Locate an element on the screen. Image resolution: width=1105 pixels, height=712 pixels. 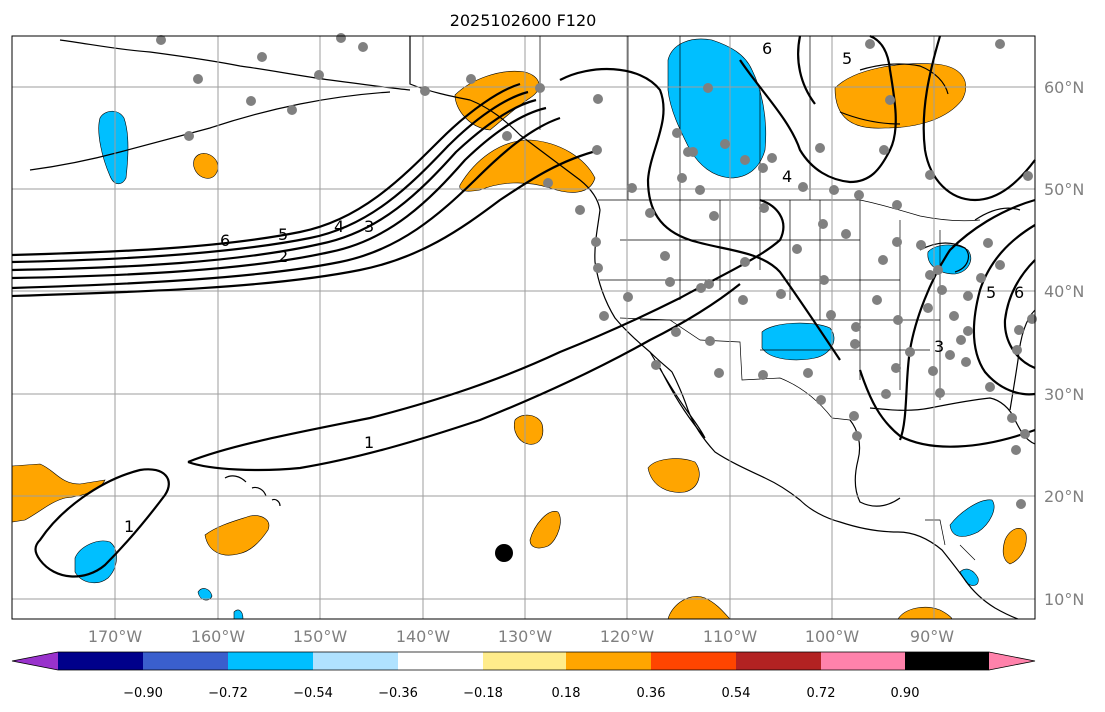
negative-area-gulf-mexico is located at coordinates (972, 518).